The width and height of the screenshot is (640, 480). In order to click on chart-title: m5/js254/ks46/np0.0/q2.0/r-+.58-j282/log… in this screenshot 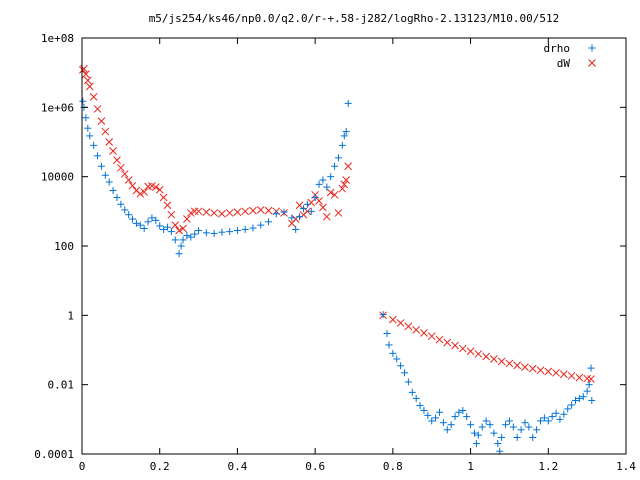, I will do `click(354, 18)`.